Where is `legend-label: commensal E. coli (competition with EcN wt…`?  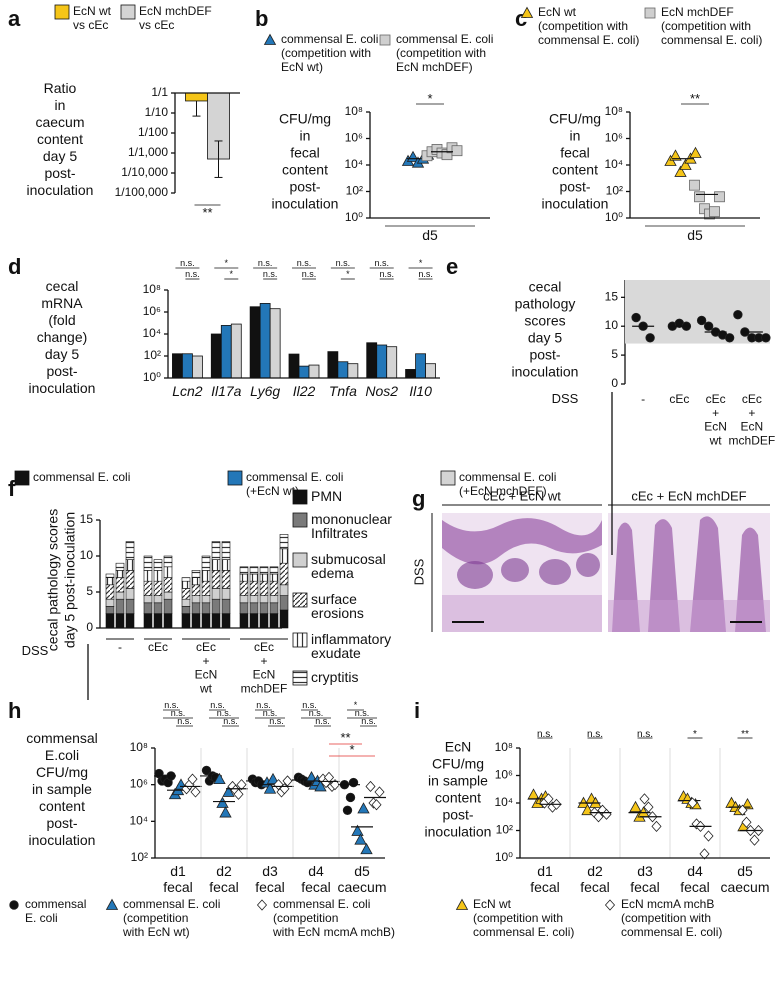
legend-label: commensal E. coli (competition with EcN wt… is located at coordinates (171, 918).